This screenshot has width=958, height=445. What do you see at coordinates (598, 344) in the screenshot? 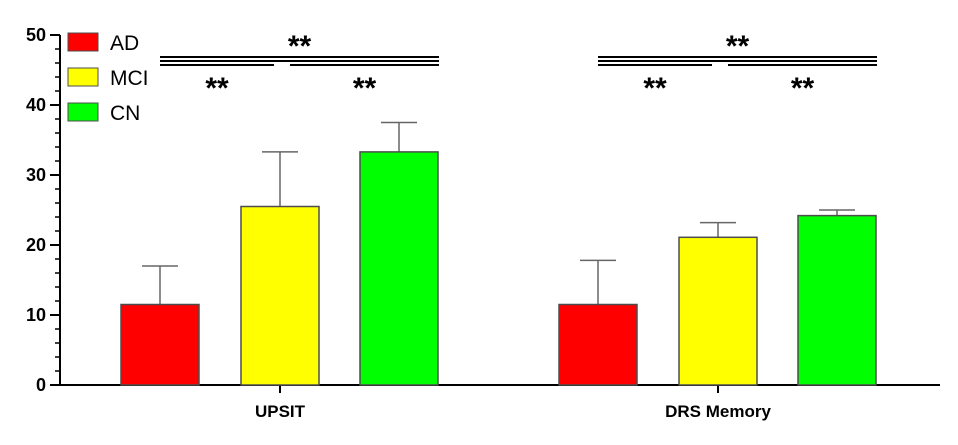
I see `bar-ad-drs-memory` at bounding box center [598, 344].